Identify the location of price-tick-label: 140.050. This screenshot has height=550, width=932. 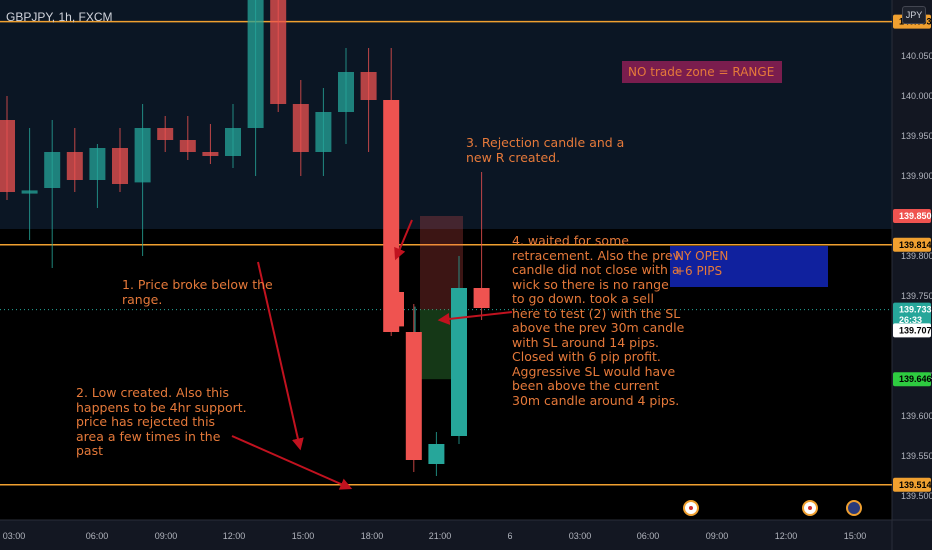
(916, 56).